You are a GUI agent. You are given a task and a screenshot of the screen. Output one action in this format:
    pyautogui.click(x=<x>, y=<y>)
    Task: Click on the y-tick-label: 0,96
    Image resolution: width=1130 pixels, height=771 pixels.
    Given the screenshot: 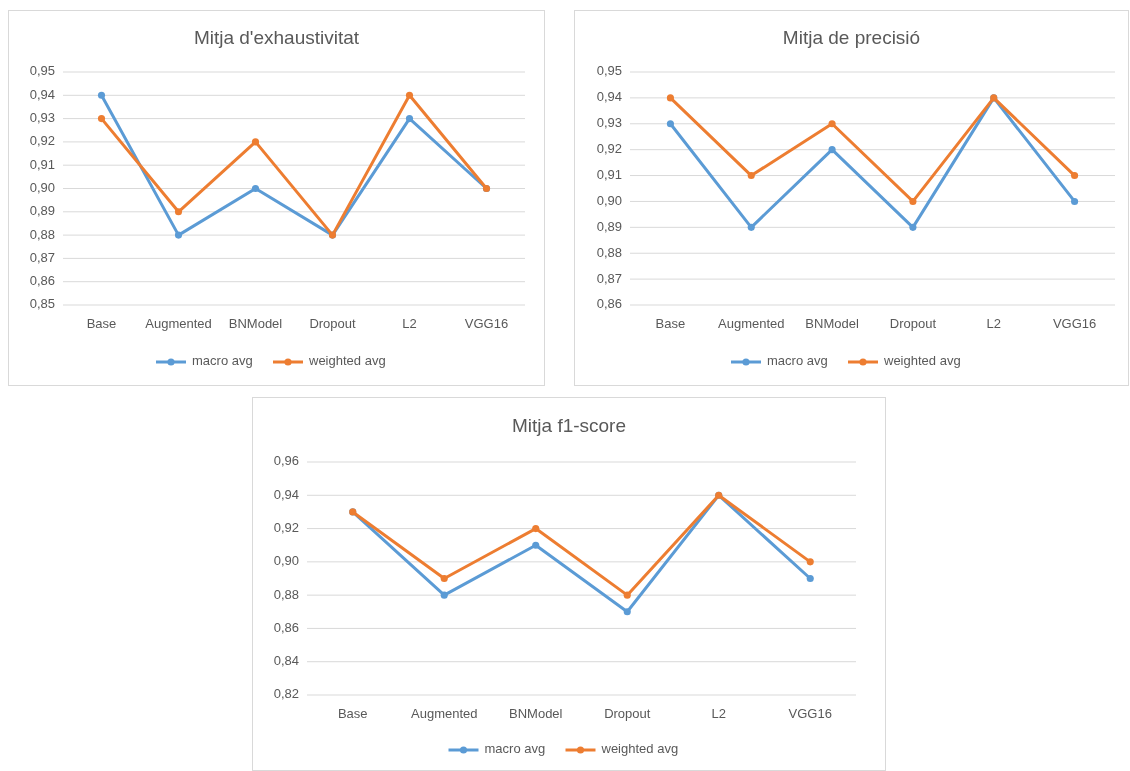 What is the action you would take?
    pyautogui.click(x=286, y=461)
    